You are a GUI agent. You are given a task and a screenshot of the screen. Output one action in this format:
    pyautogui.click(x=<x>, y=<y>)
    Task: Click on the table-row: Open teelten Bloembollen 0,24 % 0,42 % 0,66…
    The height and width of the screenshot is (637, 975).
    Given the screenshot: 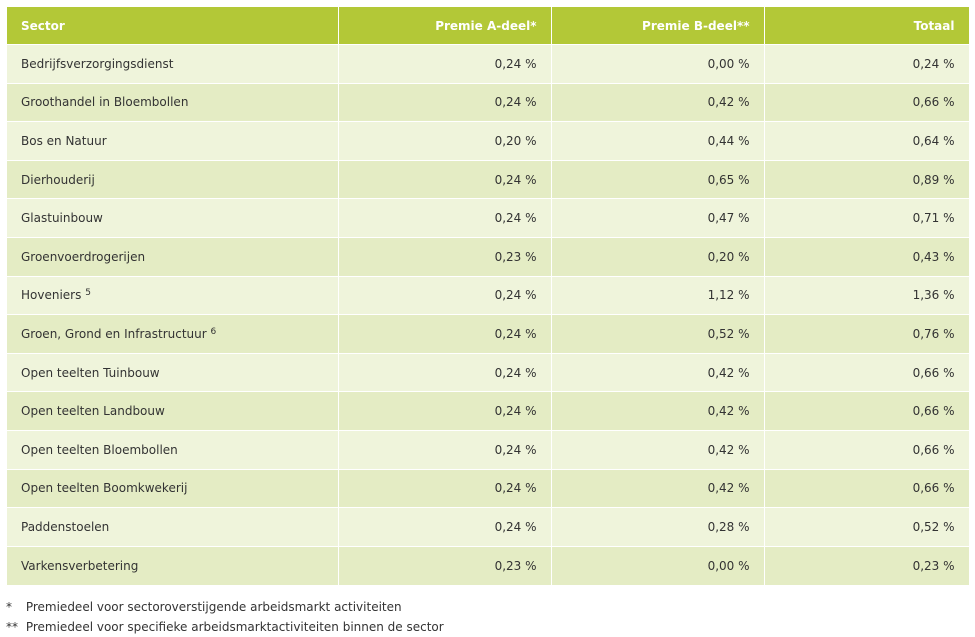 What is the action you would take?
    pyautogui.click(x=488, y=449)
    